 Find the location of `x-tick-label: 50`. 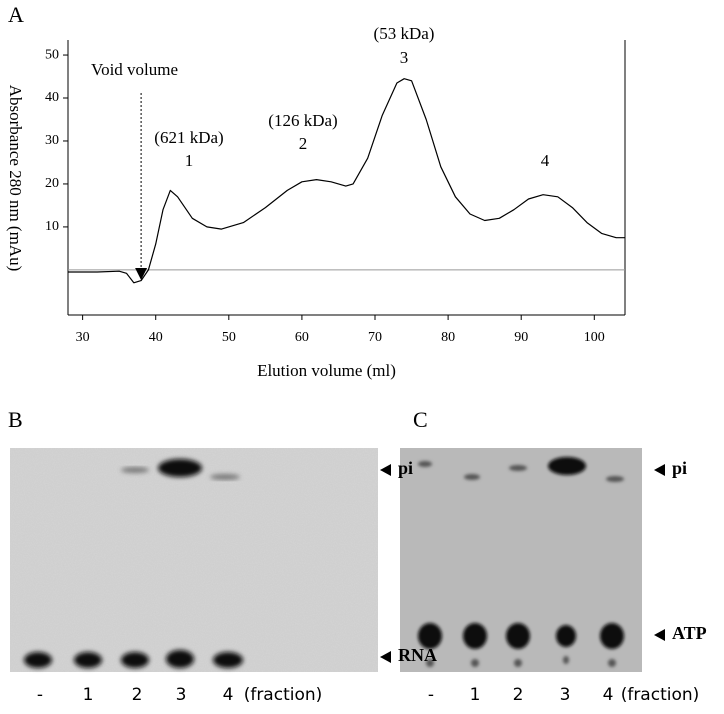

x-tick-label: 50 is located at coordinates (229, 337).